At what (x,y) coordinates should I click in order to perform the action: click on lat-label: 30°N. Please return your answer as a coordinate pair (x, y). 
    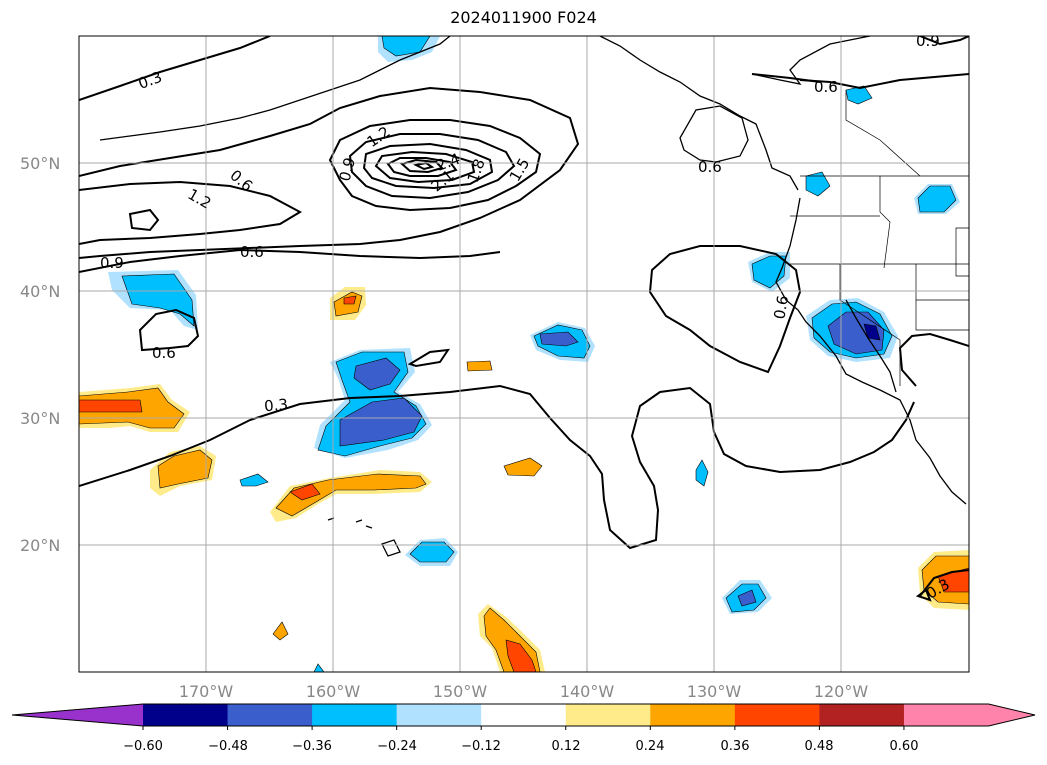
    Looking at the image, I should click on (40, 418).